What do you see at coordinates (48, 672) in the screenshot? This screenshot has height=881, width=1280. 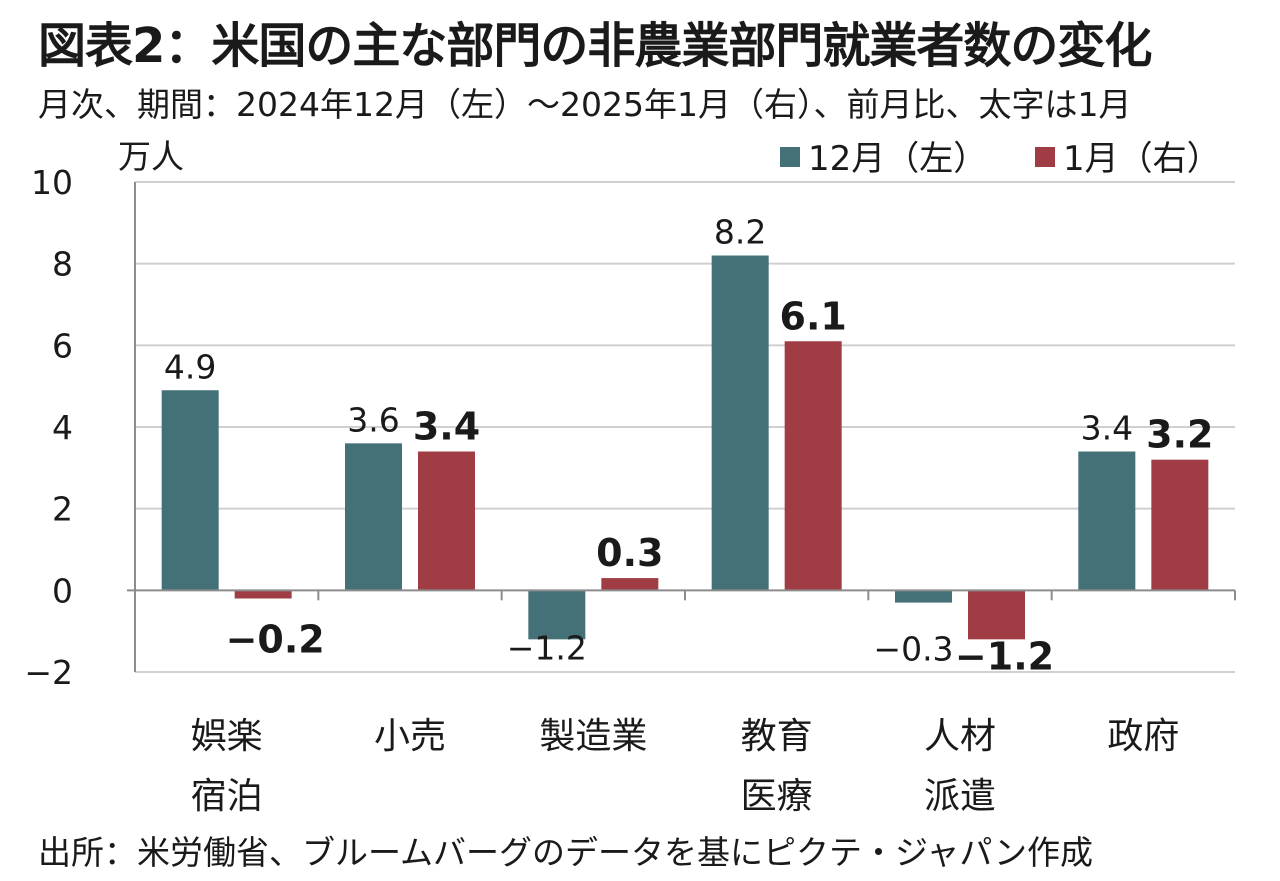 I see `y-tick-label: −2` at bounding box center [48, 672].